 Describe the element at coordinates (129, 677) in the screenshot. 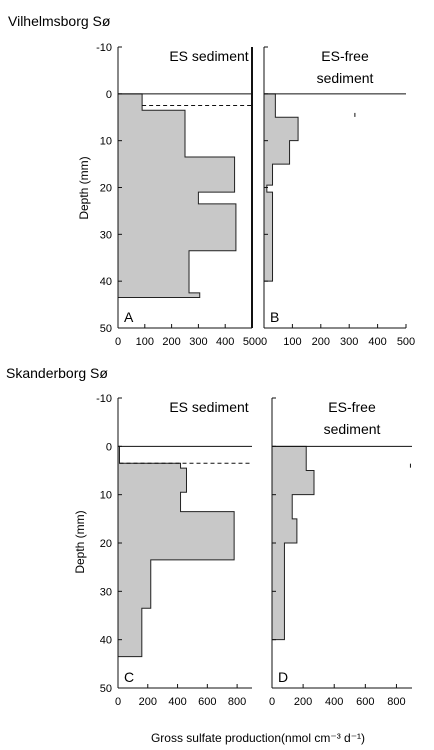

I see `panel-letter: C` at that location.